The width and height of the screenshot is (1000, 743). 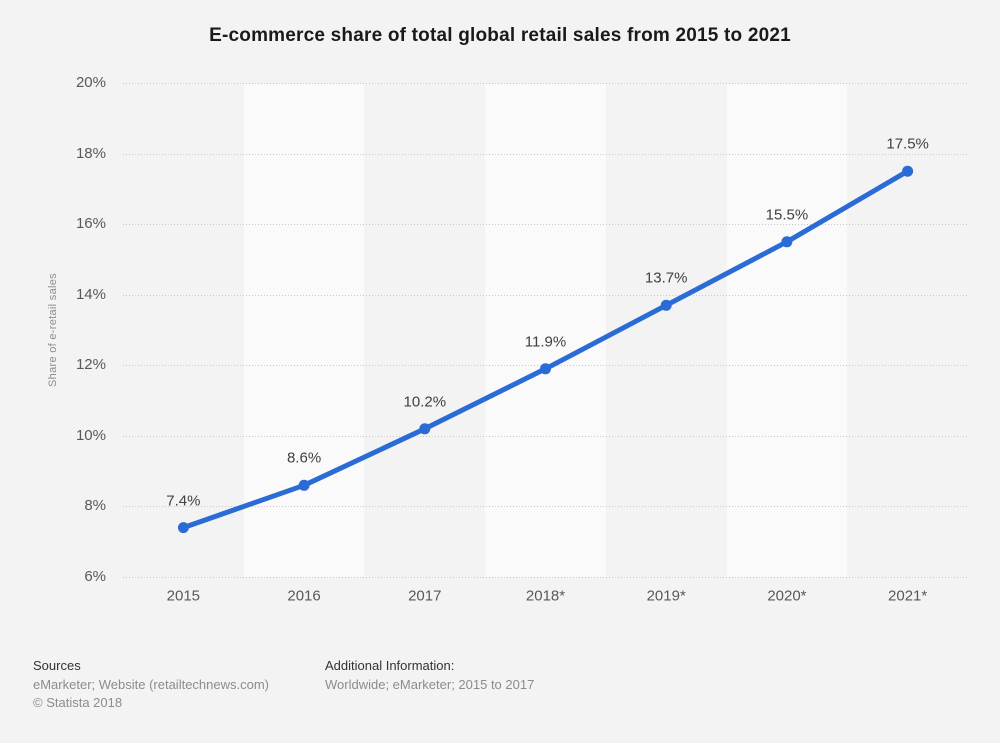 What do you see at coordinates (666, 278) in the screenshot?
I see `data-point-label: 13.7%` at bounding box center [666, 278].